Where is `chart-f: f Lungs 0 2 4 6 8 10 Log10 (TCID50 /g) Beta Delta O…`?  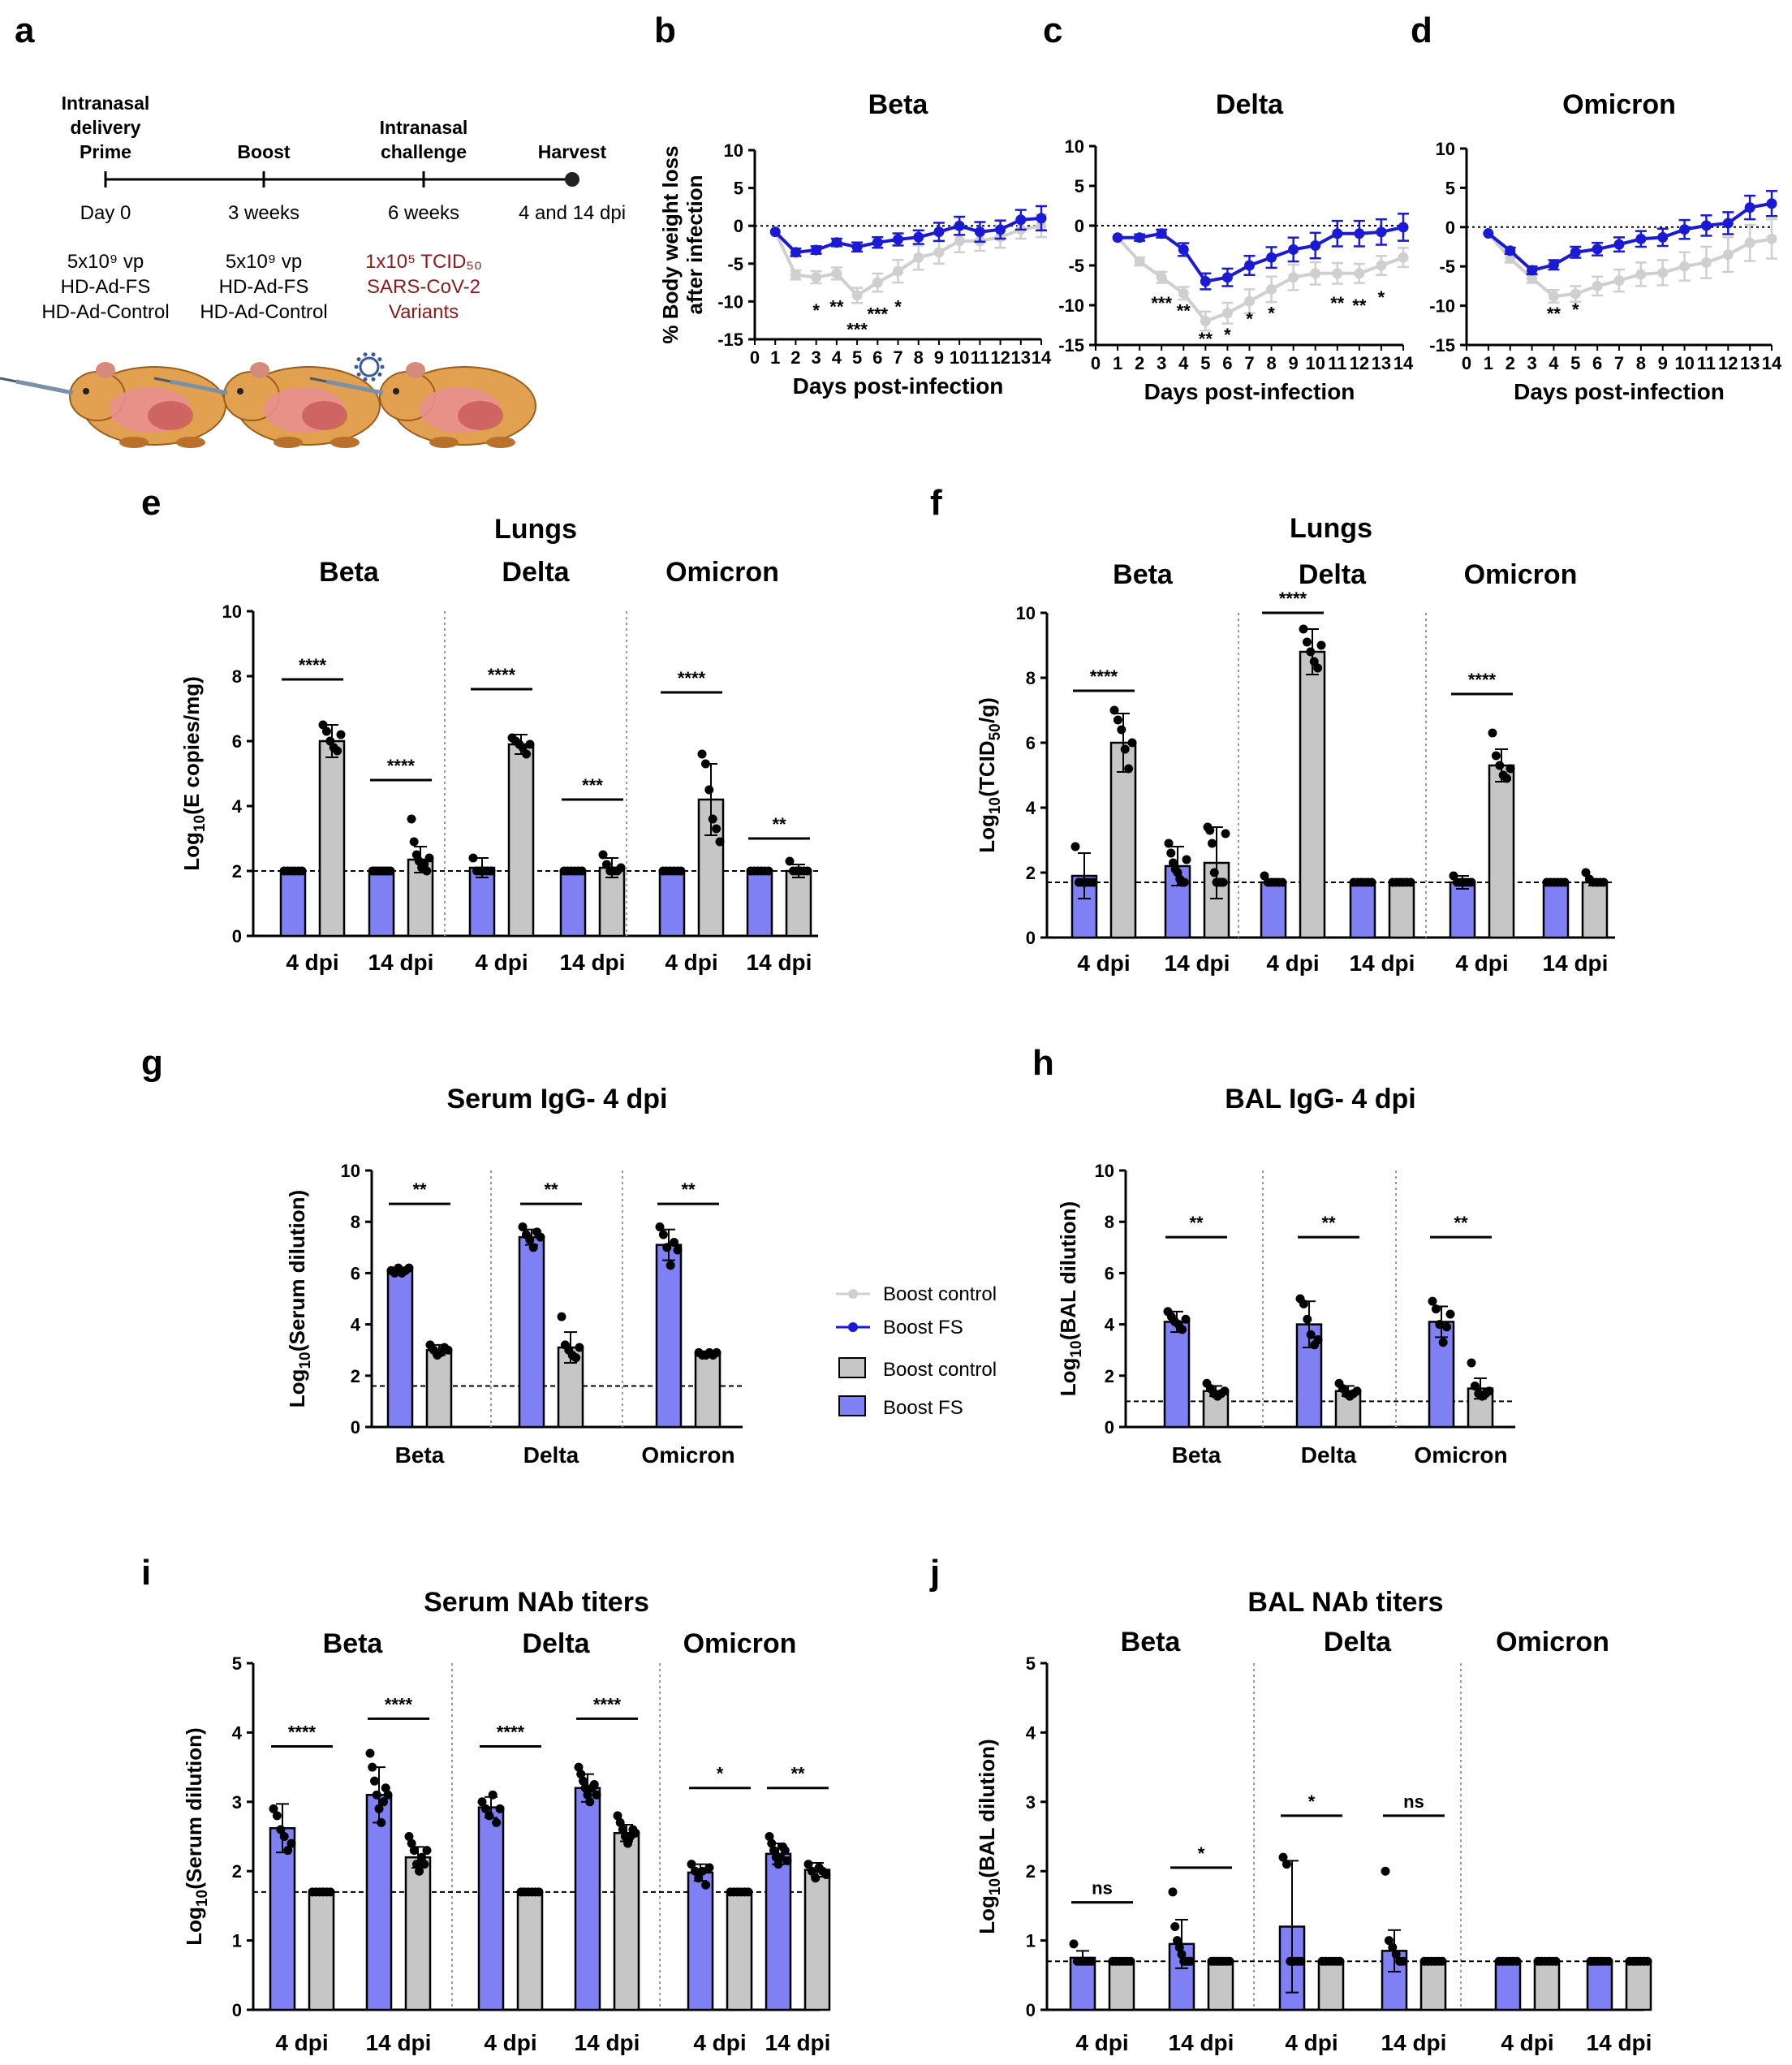 chart-f: f Lungs 0 2 4 6 8 10 Log10 (TCID50 /g) Beta Delta O… is located at coordinates (1273, 730).